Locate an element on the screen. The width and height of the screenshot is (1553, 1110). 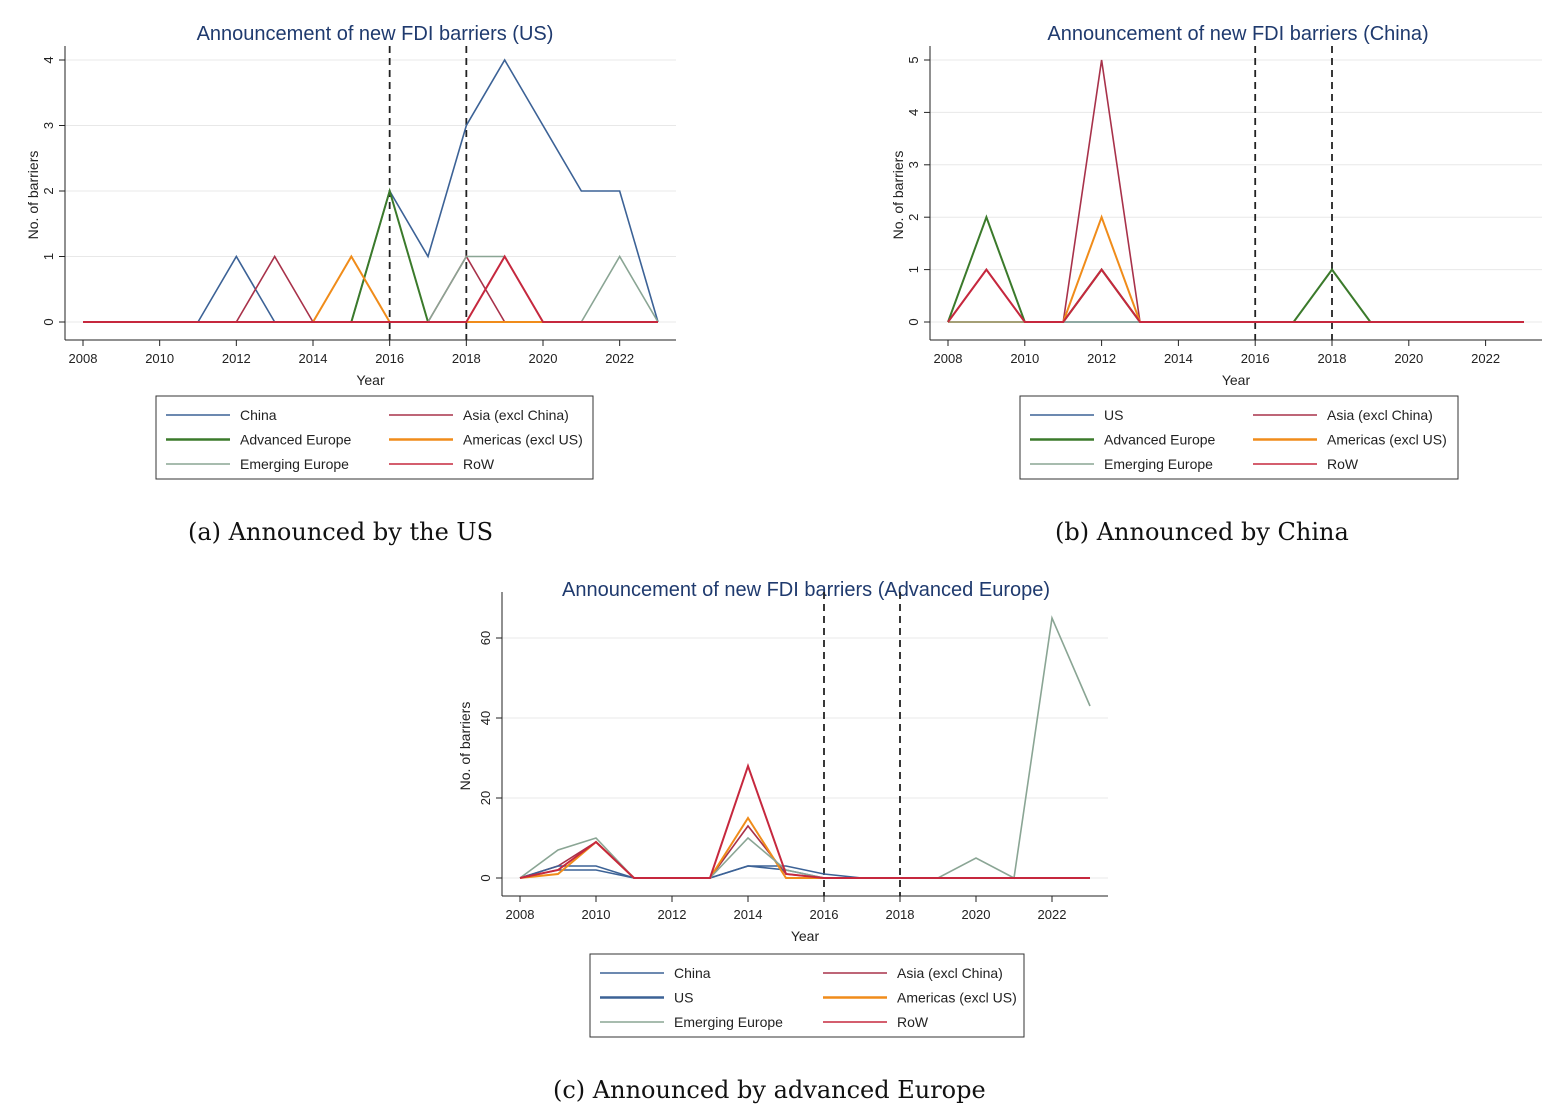
series-line-emerging-europe is located at coordinates (805, 747).